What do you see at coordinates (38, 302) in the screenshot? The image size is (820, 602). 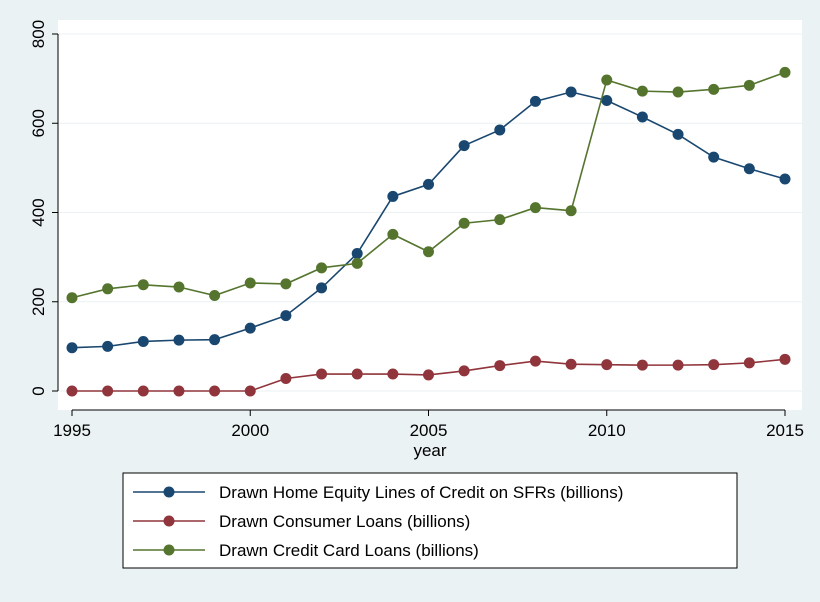 I see `y-tick-label: 200` at bounding box center [38, 302].